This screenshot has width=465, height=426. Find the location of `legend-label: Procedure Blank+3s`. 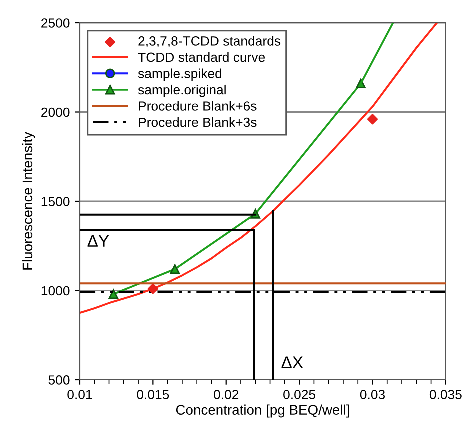

legend-label: Procedure Blank+3s is located at coordinates (198, 122).